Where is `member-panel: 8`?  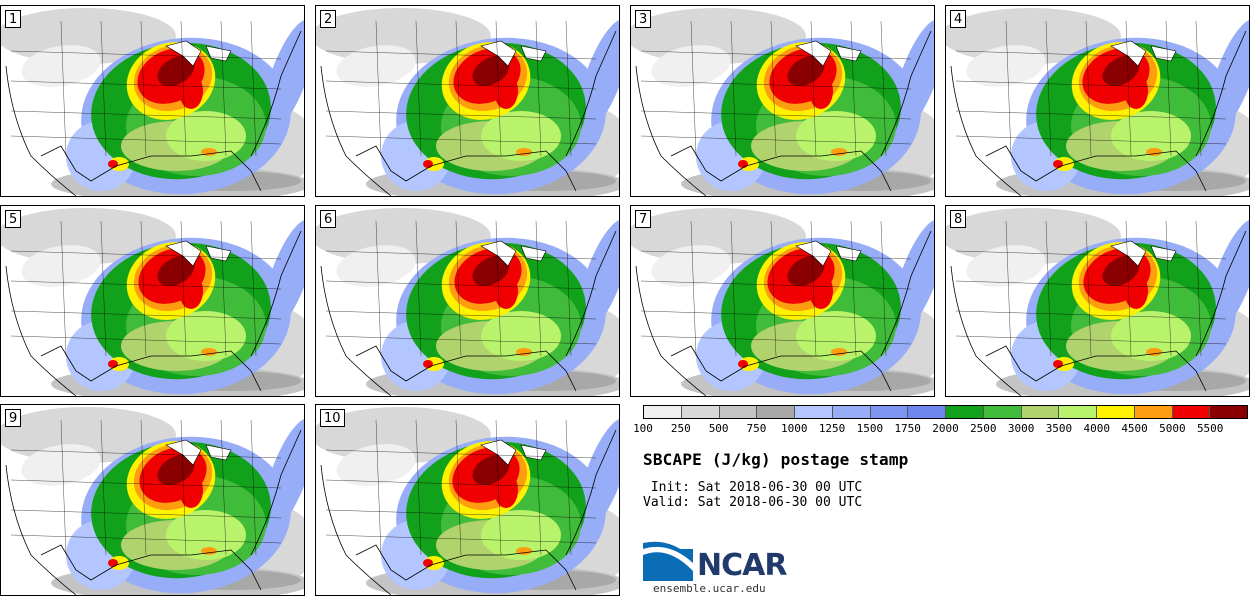
member-panel: 8 is located at coordinates (1097, 301).